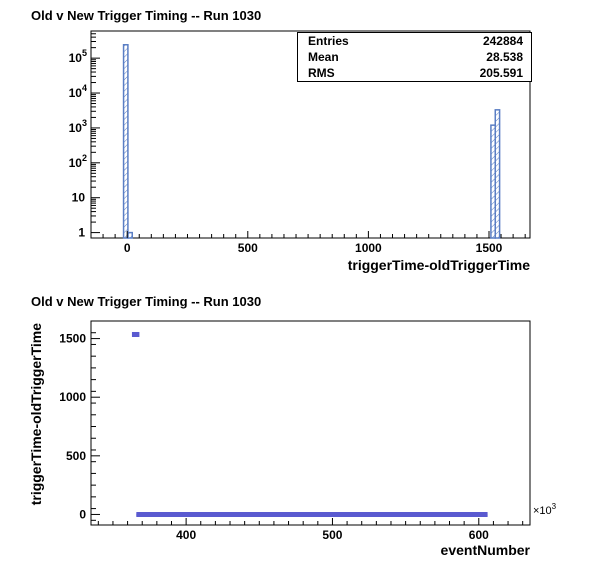 The width and height of the screenshot is (596, 572). Describe the element at coordinates (504, 57) in the screenshot. I see `stats-value: 28.538` at that location.